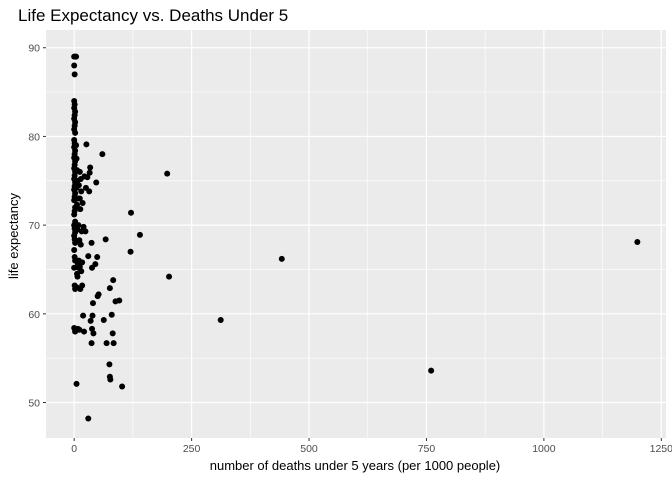 This screenshot has height=480, width=672. I want to click on y-axis-title: life expectancy, so click(13, 236).